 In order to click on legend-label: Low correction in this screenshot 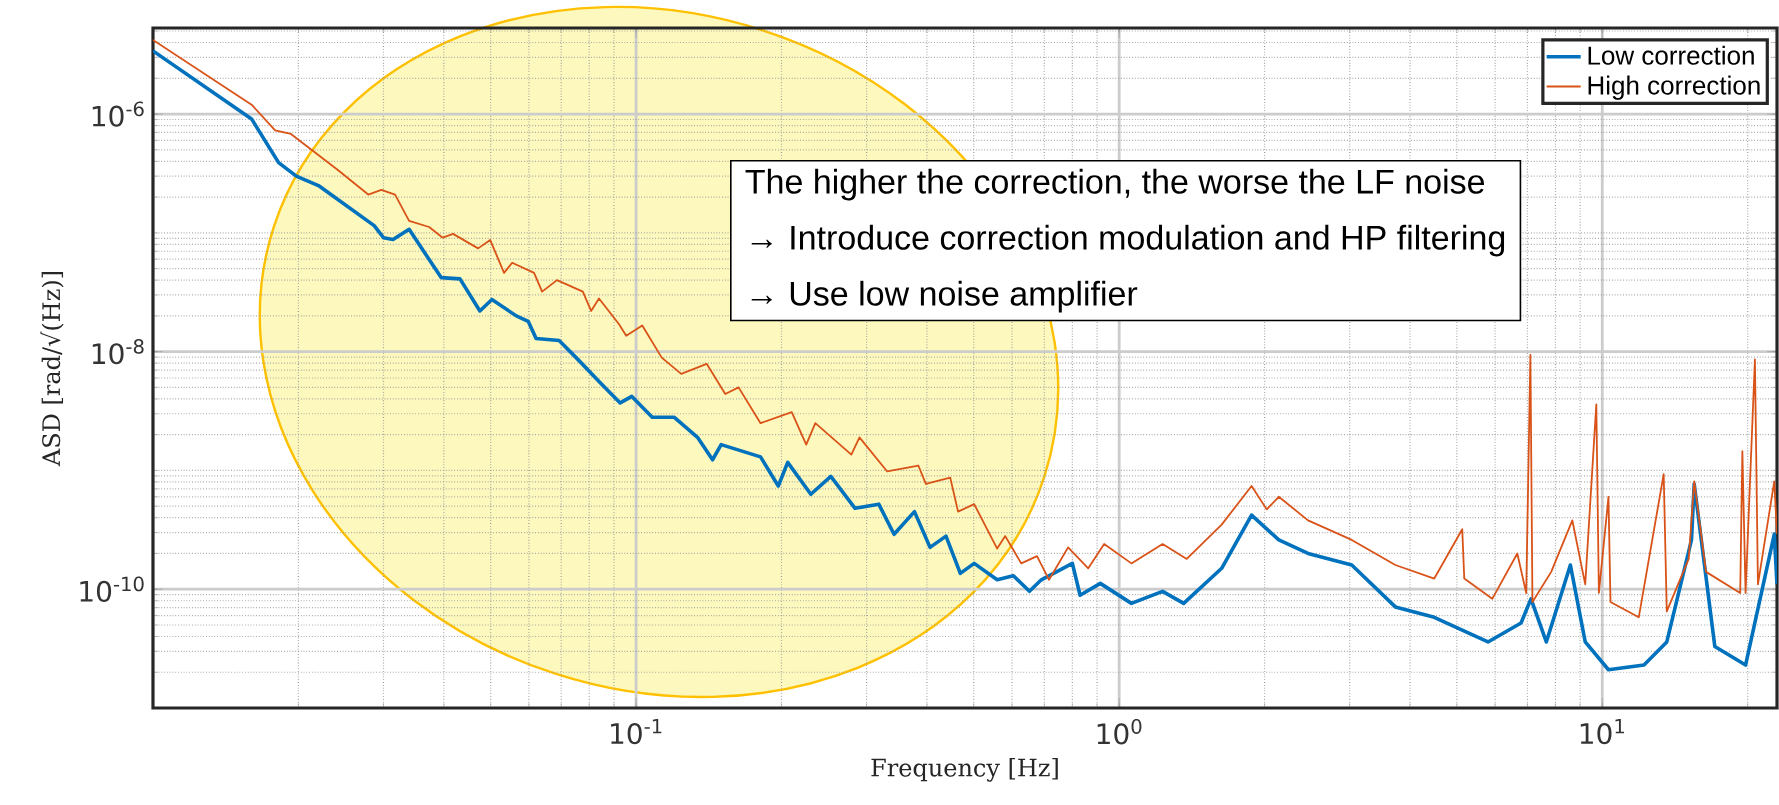, I will do `click(1671, 55)`.